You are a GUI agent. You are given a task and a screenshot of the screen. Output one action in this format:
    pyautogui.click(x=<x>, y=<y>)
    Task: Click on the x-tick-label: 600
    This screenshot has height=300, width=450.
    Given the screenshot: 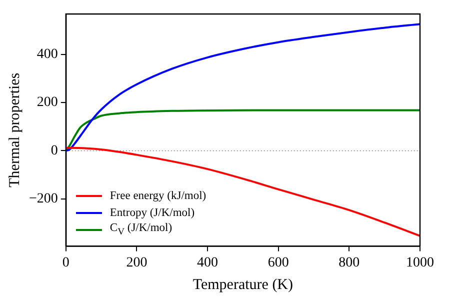 What is the action you would take?
    pyautogui.click(x=278, y=262)
    